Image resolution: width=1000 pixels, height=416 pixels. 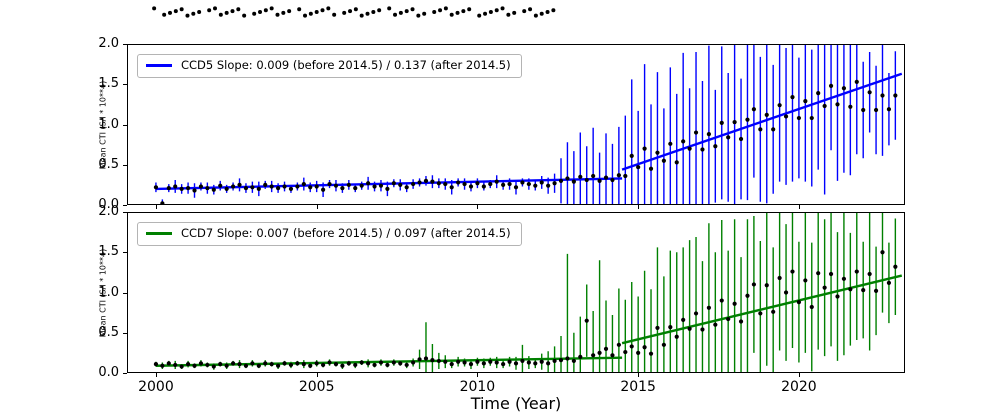 I want to click on y-axis-label-bottom: Mean CTI (S/I * 10**4), so click(x=103, y=293).